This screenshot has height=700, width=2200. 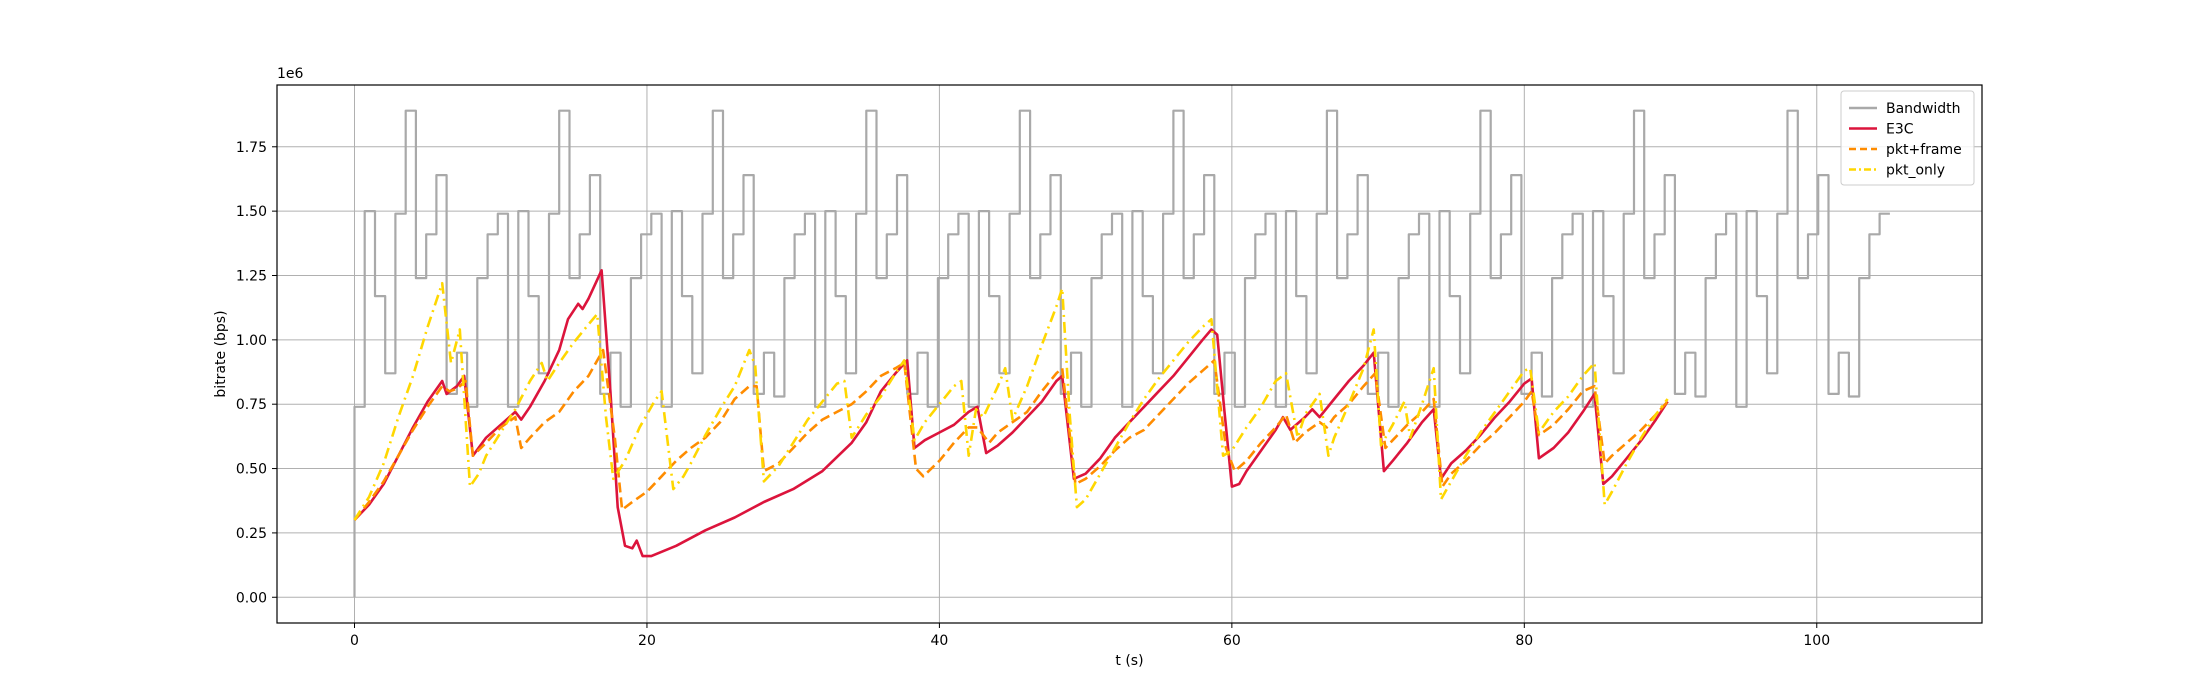 What do you see at coordinates (251, 341) in the screenshot?
I see `y-tick-label: 1.00` at bounding box center [251, 341].